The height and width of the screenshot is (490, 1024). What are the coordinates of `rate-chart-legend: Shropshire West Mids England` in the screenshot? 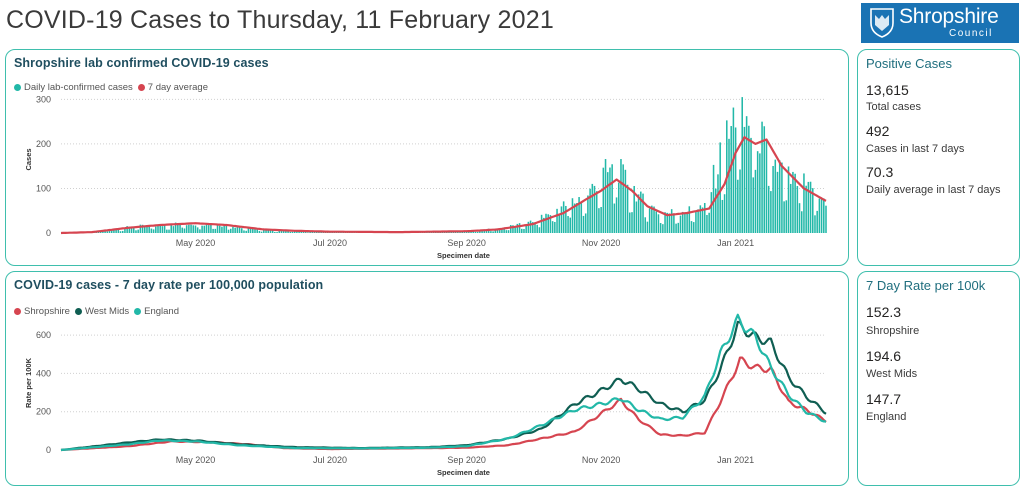 It's located at (99, 311).